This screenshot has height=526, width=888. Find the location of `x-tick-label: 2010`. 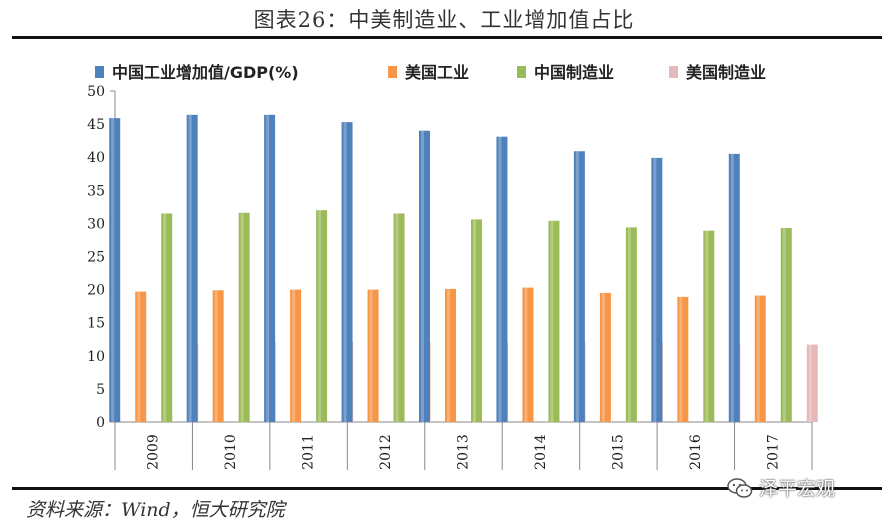

x-tick-label: 2010 is located at coordinates (231, 452).